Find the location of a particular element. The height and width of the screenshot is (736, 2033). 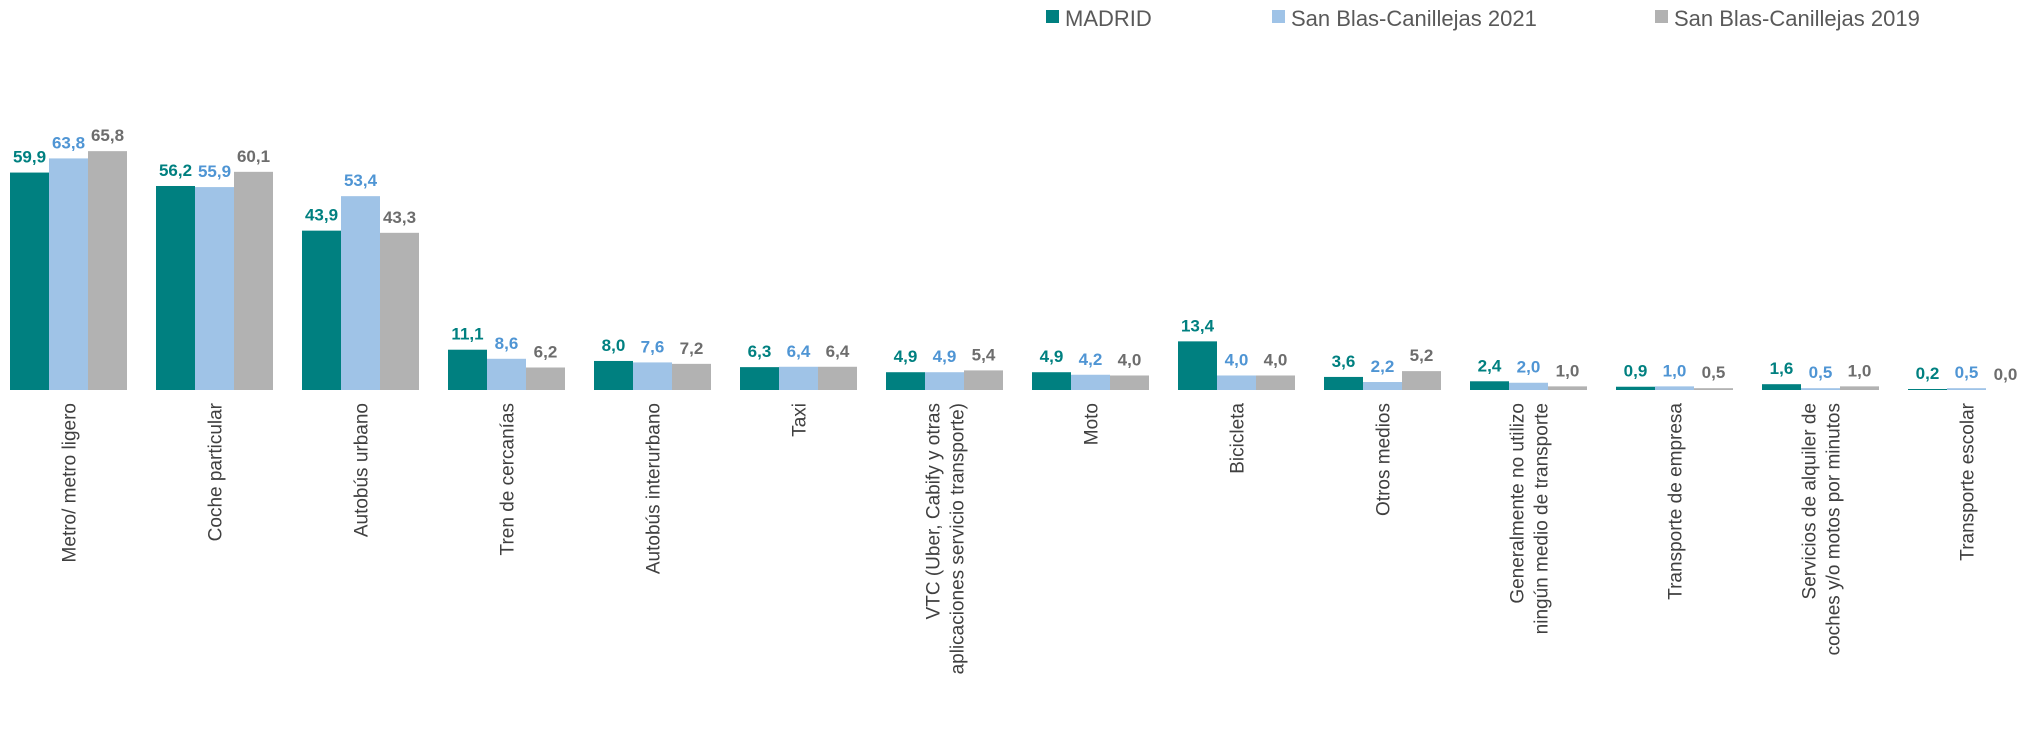

value-label-6-series-2: 6,4 is located at coordinates (799, 351).